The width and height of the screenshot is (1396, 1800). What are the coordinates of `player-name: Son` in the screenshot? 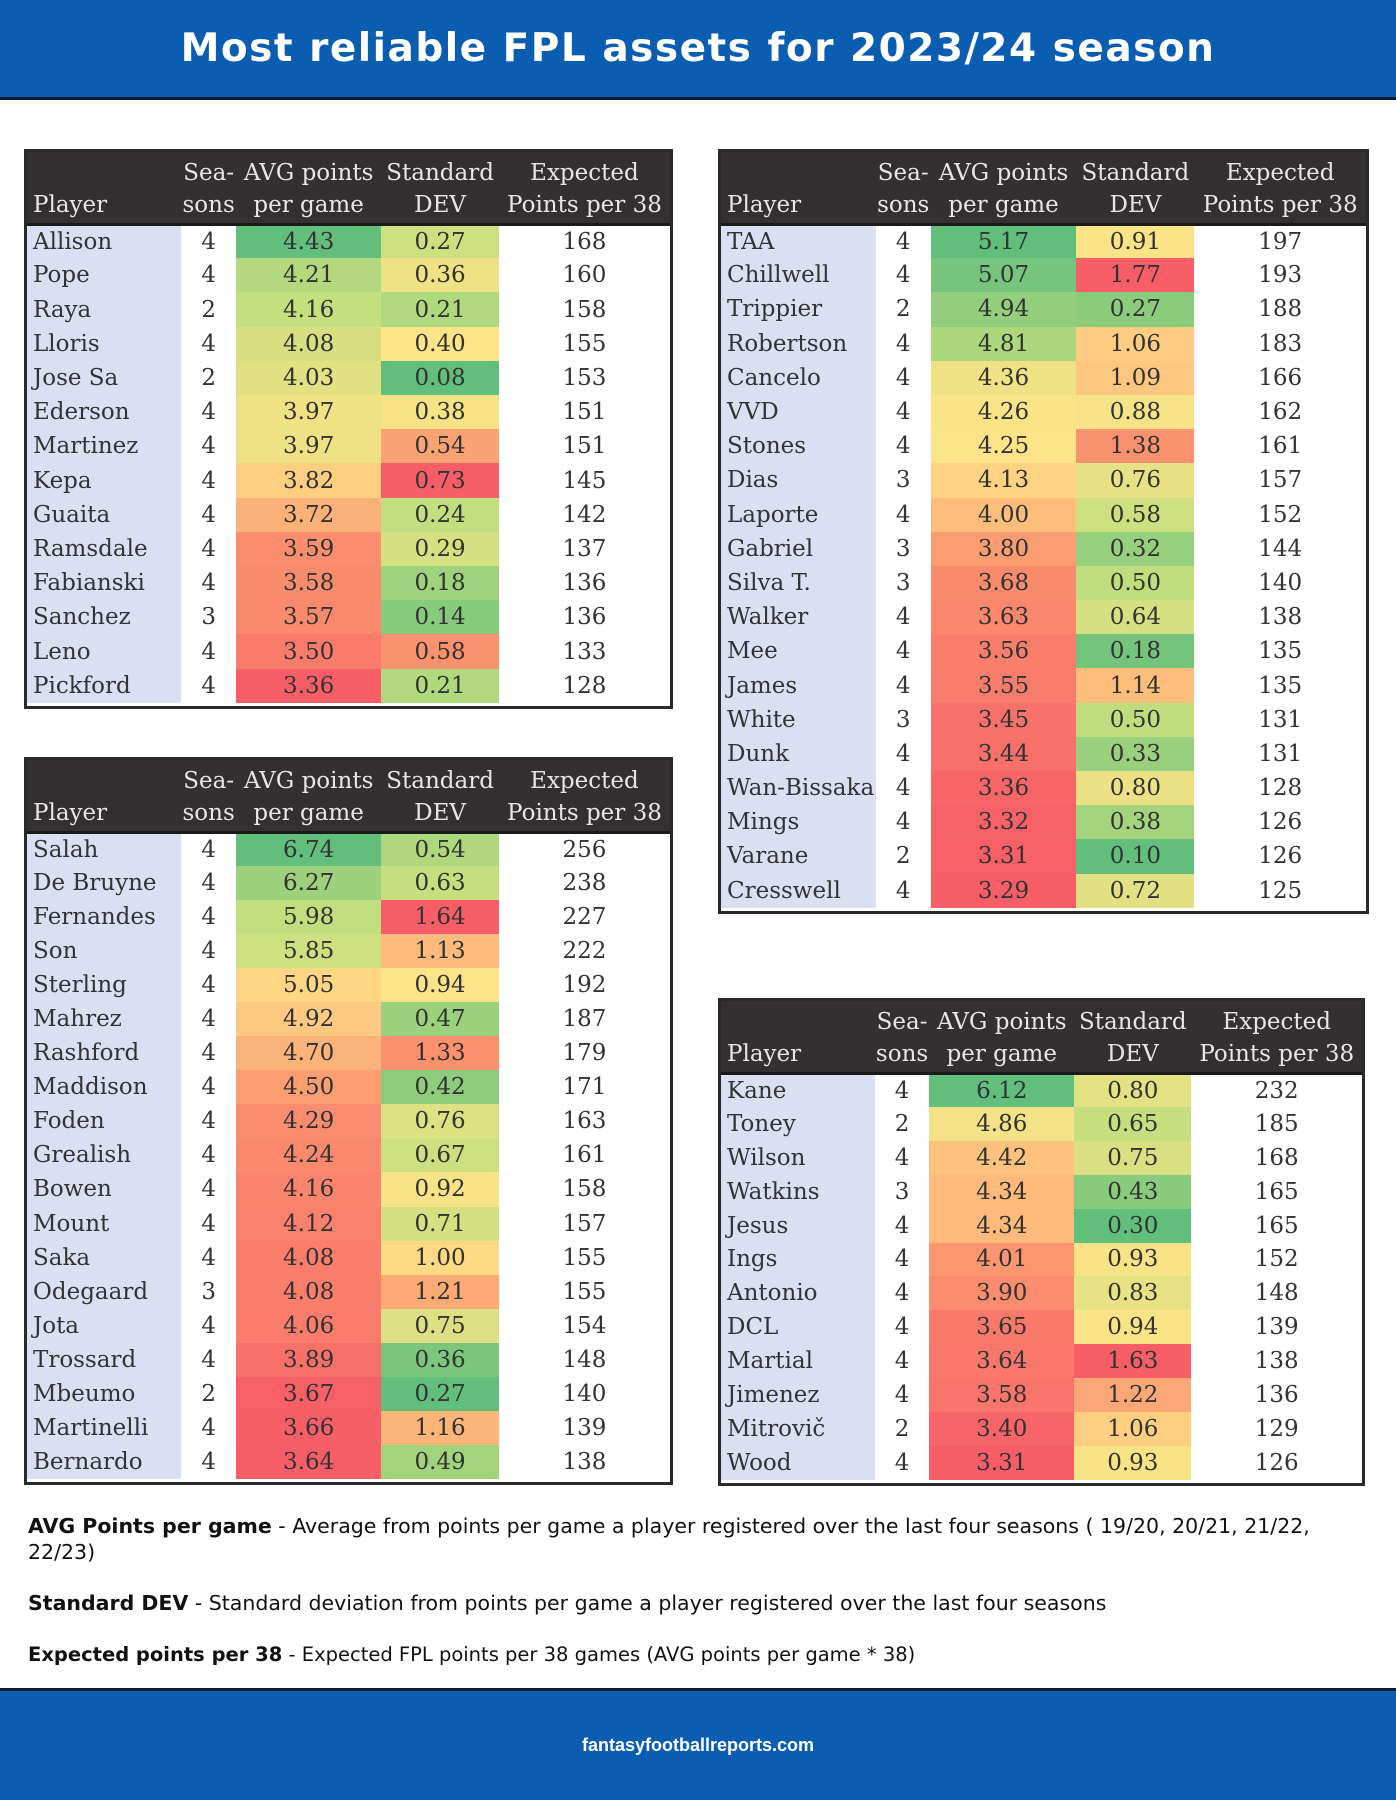 It's located at (104, 951).